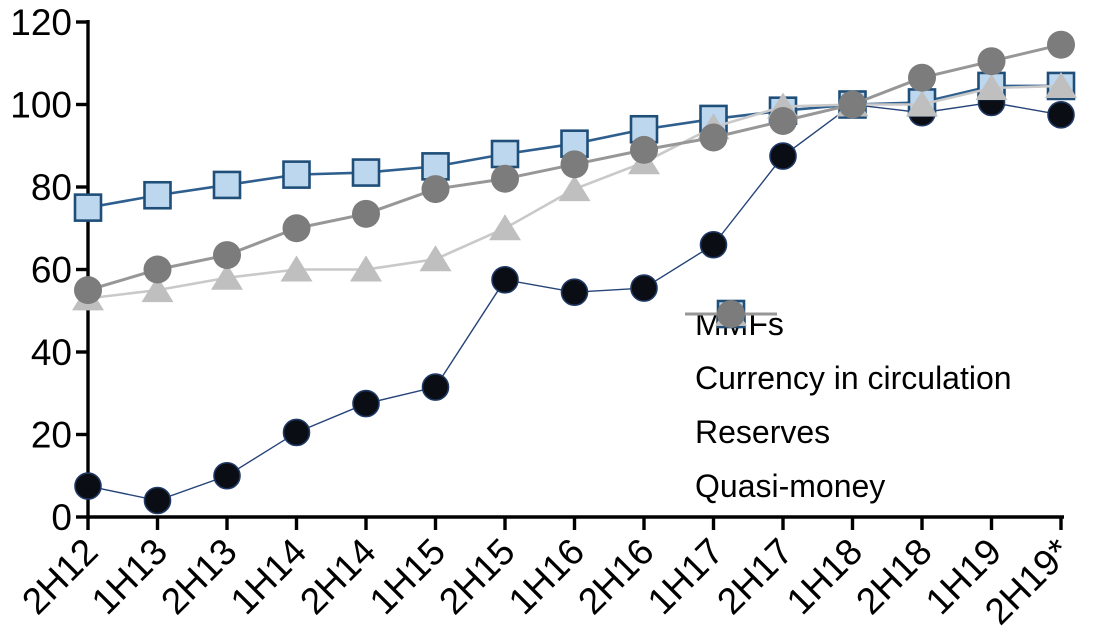 The height and width of the screenshot is (640, 1119). What do you see at coordinates (199, 577) in the screenshot?
I see `x-tick-label: 2H13` at bounding box center [199, 577].